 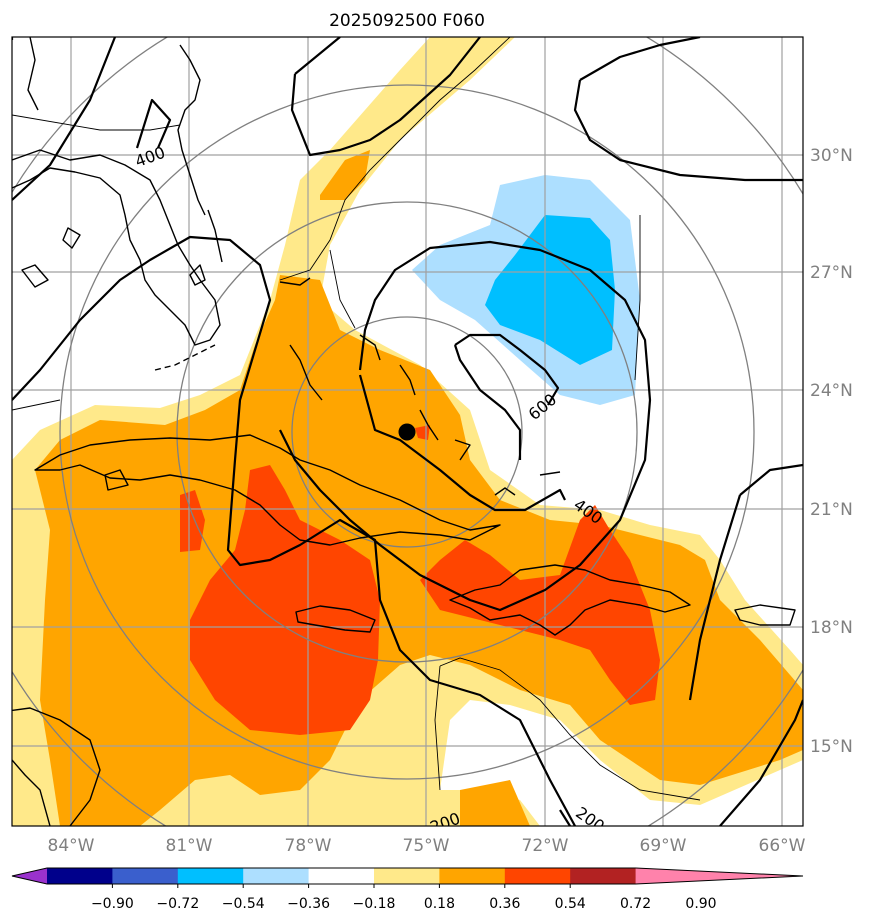 I want to click on colorbar-extend-high, so click(x=719, y=876).